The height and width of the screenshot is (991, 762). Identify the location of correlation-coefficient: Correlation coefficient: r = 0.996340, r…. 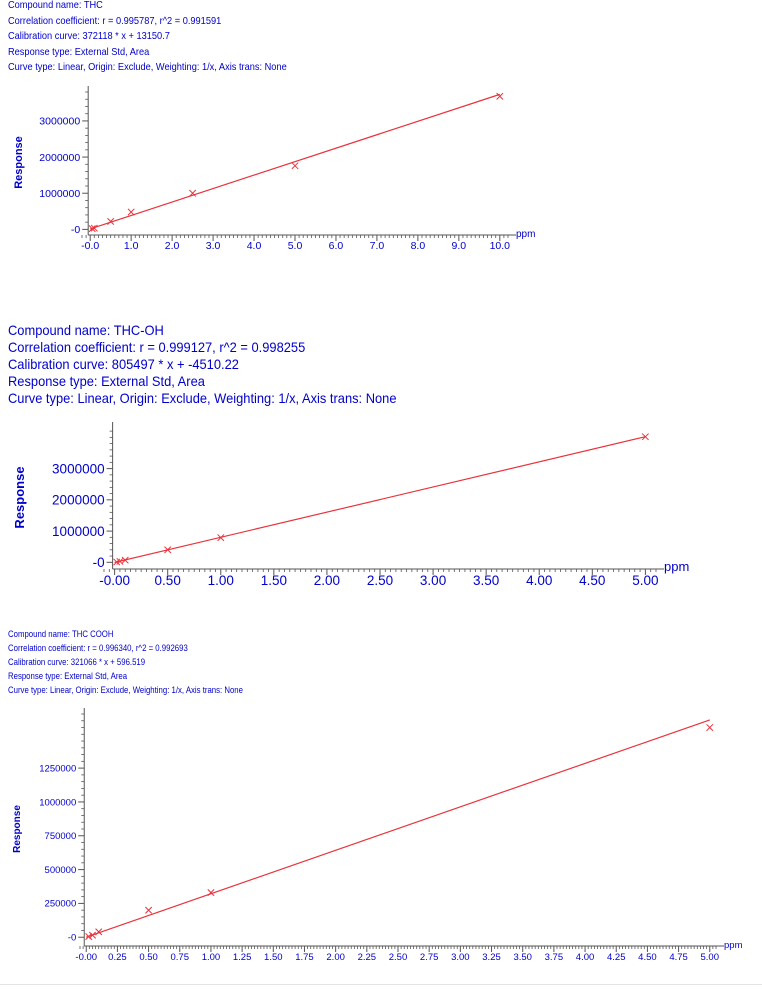
(98, 648).